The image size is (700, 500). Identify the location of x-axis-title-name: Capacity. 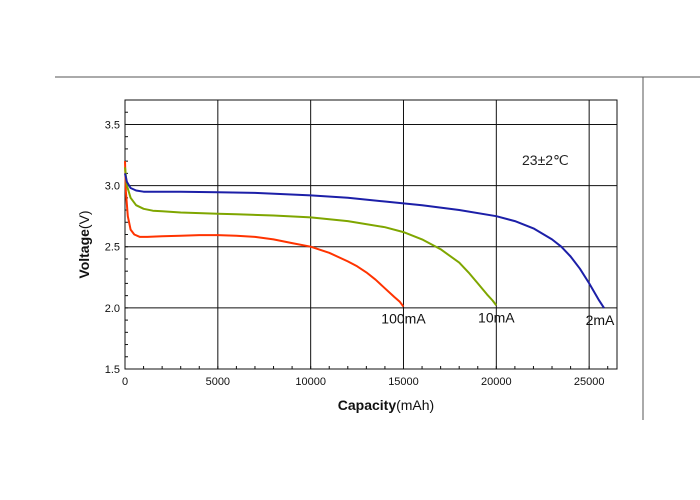
(367, 405).